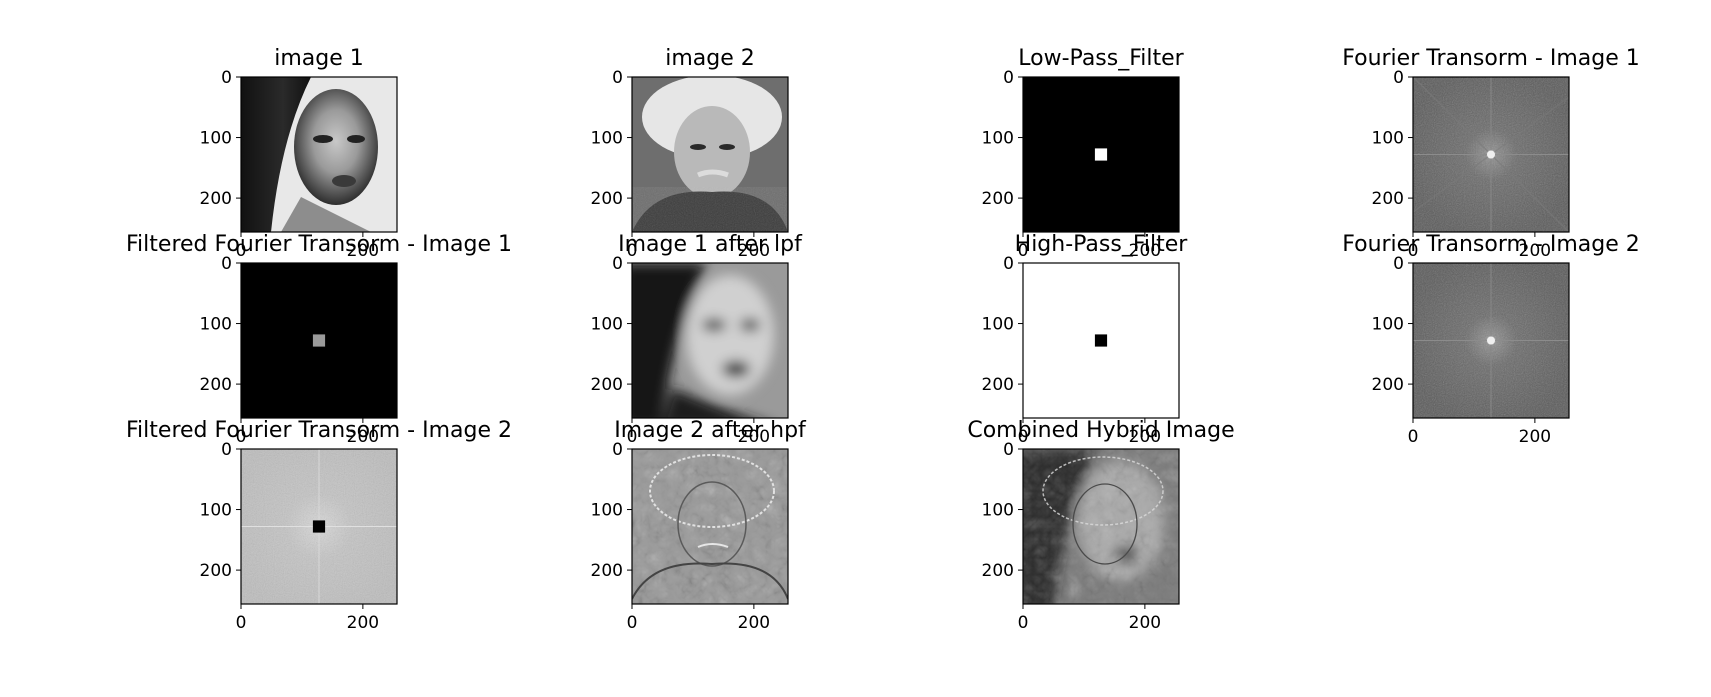 Image resolution: width=1711 pixels, height=697 pixels. I want to click on panel-title: Fourier Transorm - Image 1, so click(1491, 58).